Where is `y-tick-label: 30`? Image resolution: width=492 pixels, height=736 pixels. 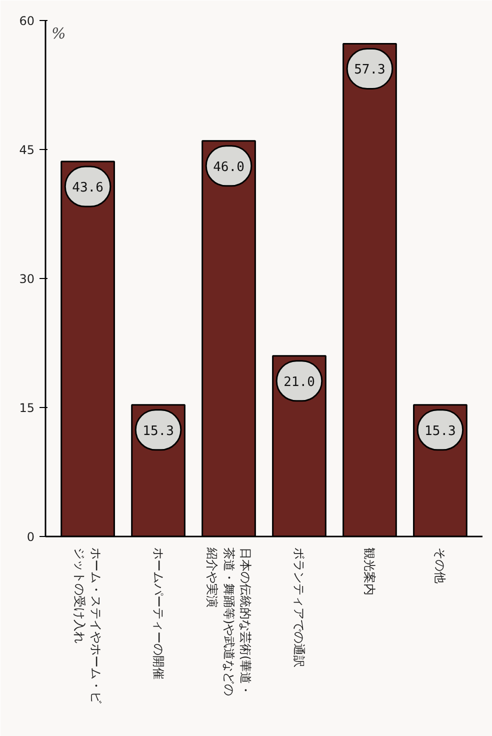 y-tick-label: 30 is located at coordinates (27, 279).